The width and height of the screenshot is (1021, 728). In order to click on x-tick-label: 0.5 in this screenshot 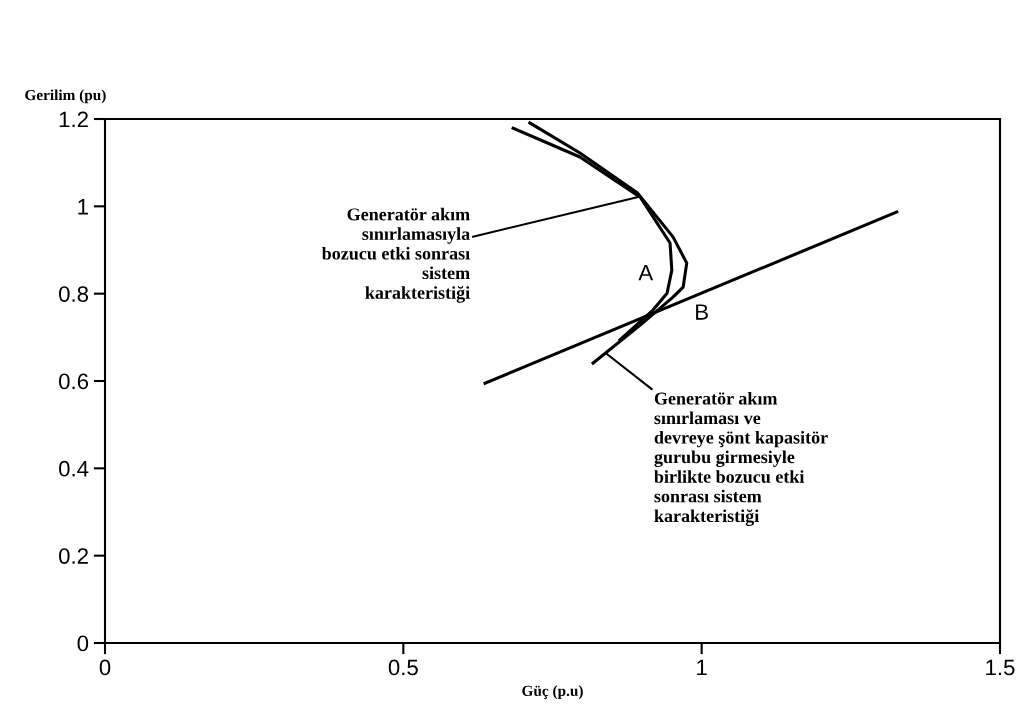, I will do `click(403, 667)`.